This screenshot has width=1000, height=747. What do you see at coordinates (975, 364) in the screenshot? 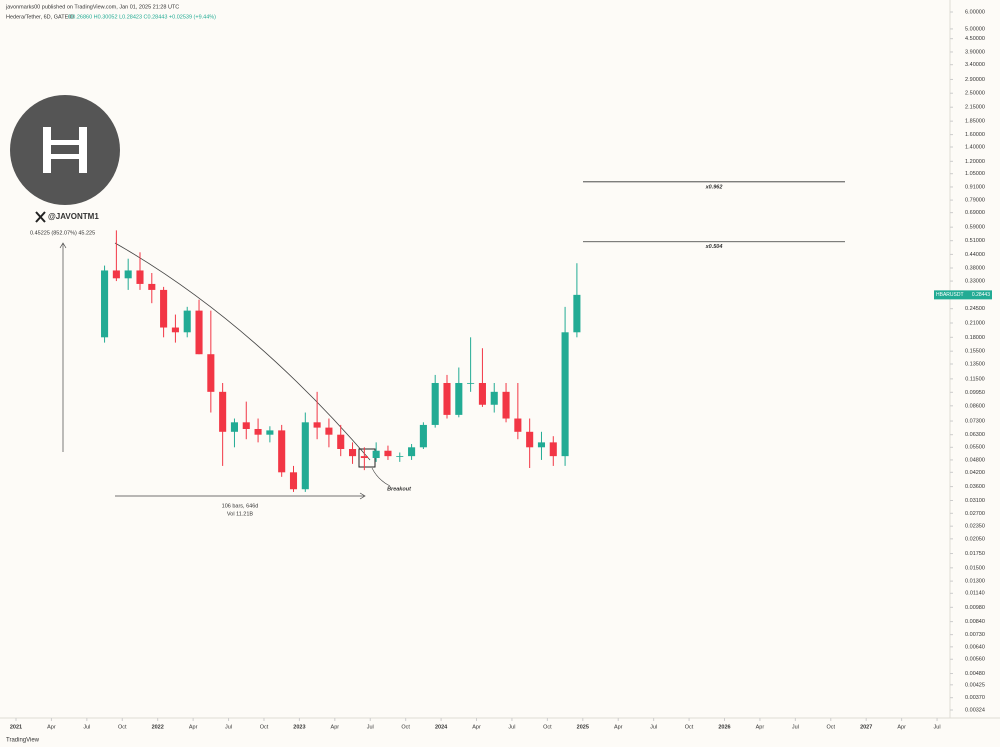
I see `y-tick-label: 0.13500` at bounding box center [975, 364].